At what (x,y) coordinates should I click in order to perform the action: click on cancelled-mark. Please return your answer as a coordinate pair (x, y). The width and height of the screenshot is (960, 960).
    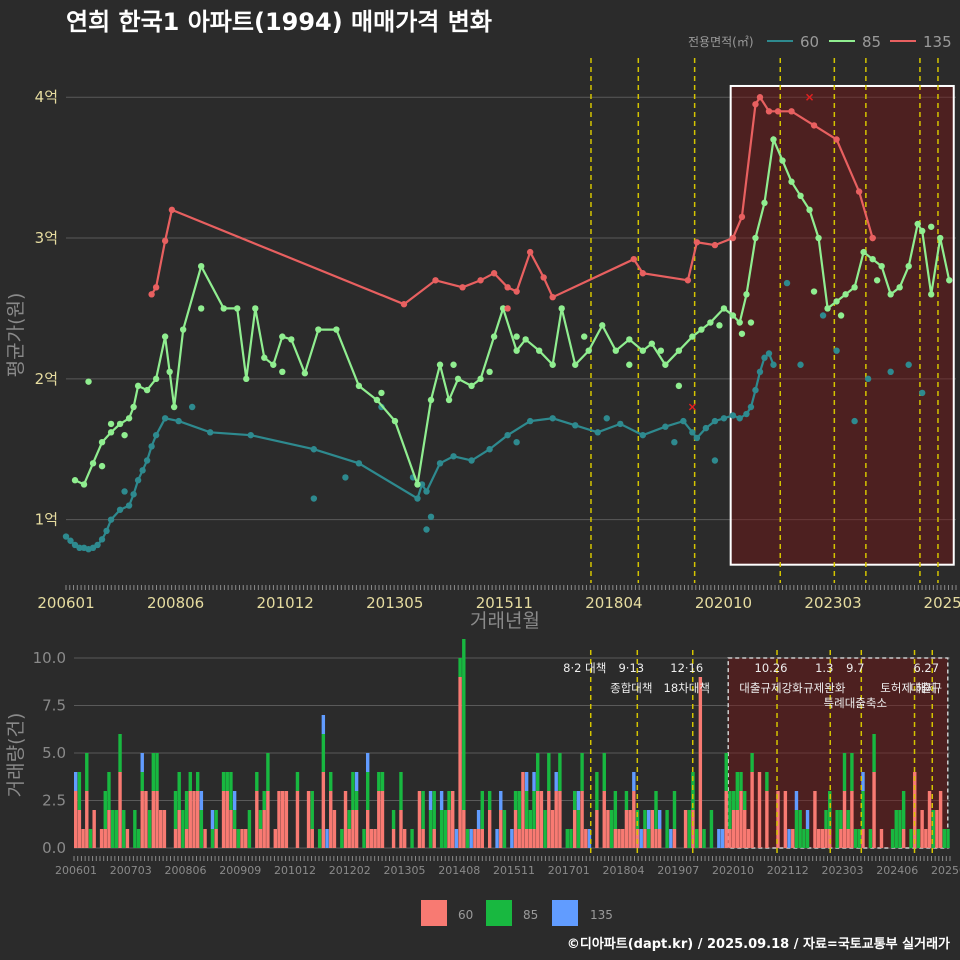
    Looking at the image, I should click on (810, 97).